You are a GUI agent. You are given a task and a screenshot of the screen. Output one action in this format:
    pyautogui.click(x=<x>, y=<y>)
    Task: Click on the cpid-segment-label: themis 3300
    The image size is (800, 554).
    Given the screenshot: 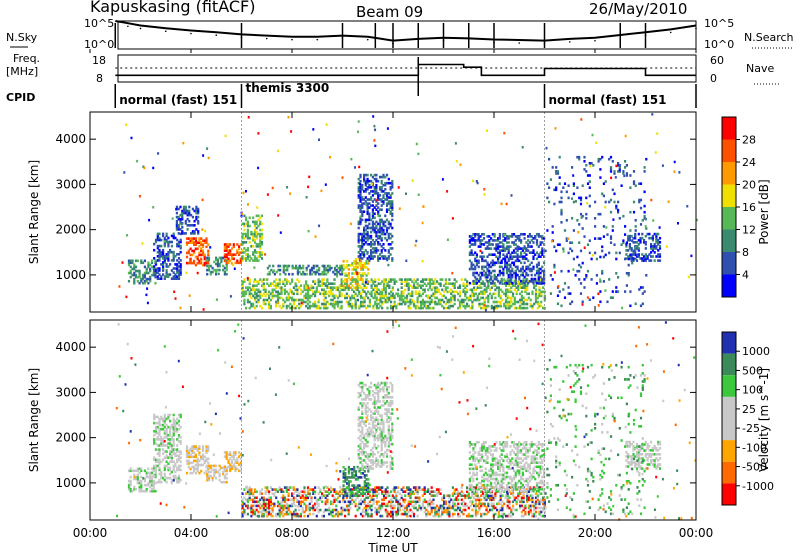 What is the action you would take?
    pyautogui.click(x=288, y=88)
    